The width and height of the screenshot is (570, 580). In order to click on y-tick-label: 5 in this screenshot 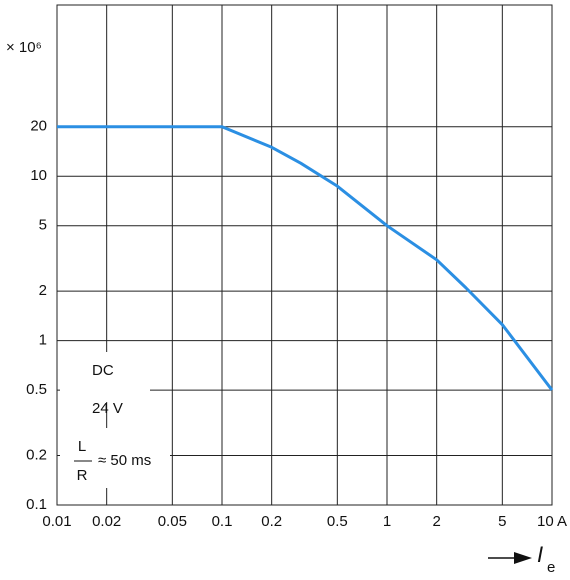, I will do `click(43, 225)`.